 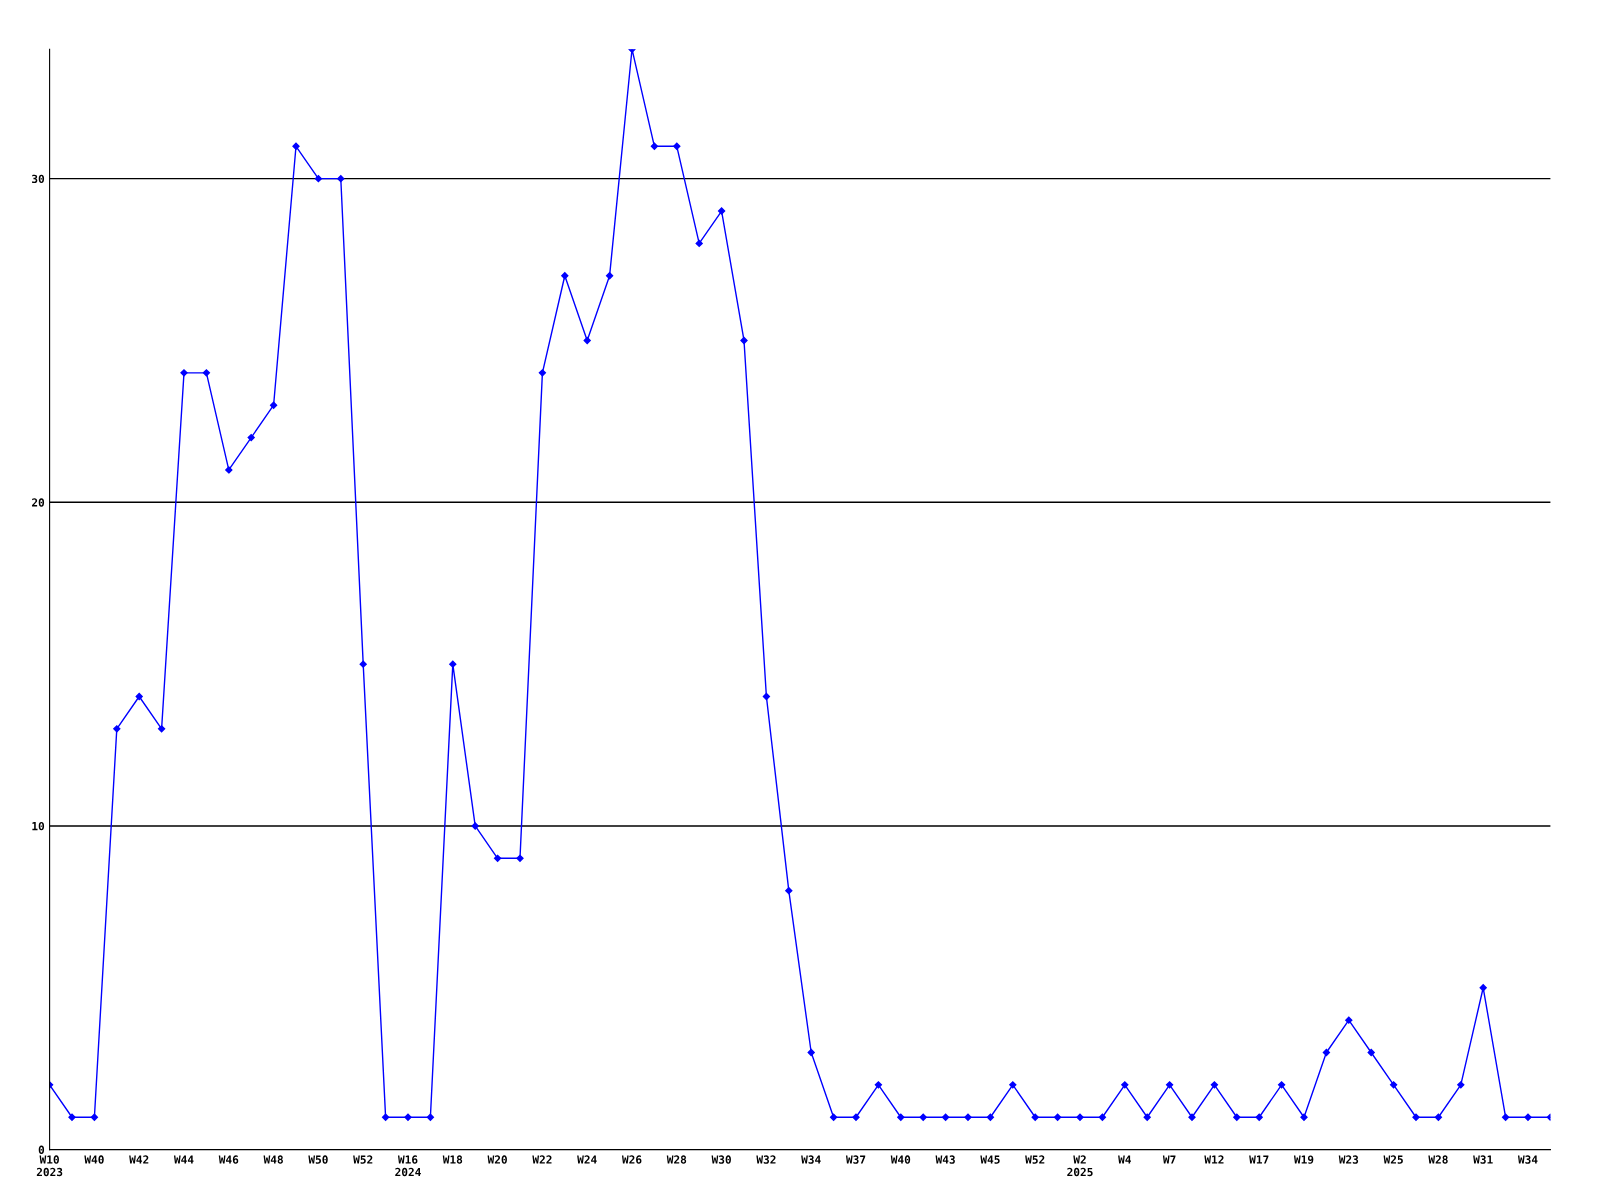 I want to click on x-tick-label: W17, so click(x=1259, y=1159).